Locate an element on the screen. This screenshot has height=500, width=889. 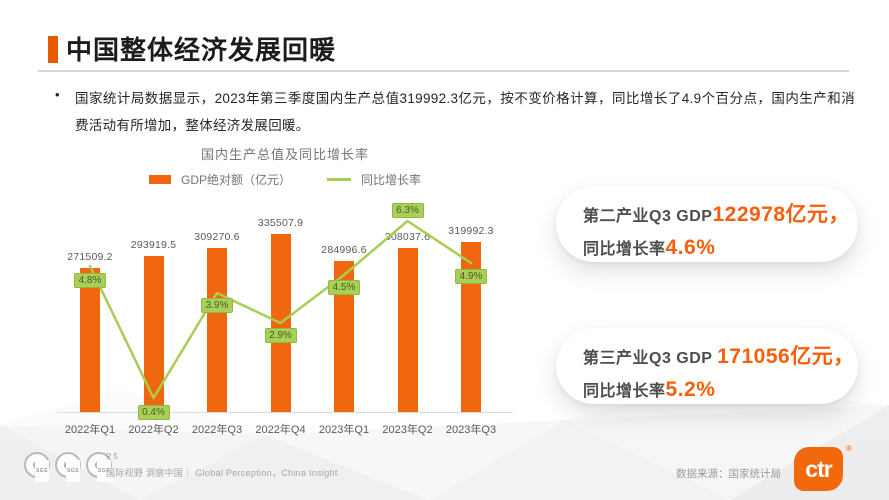
insight-card-secondary-industry: 第二产业Q3 GDP122978亿元， 同比增长率4.6% is located at coordinates (707, 224).